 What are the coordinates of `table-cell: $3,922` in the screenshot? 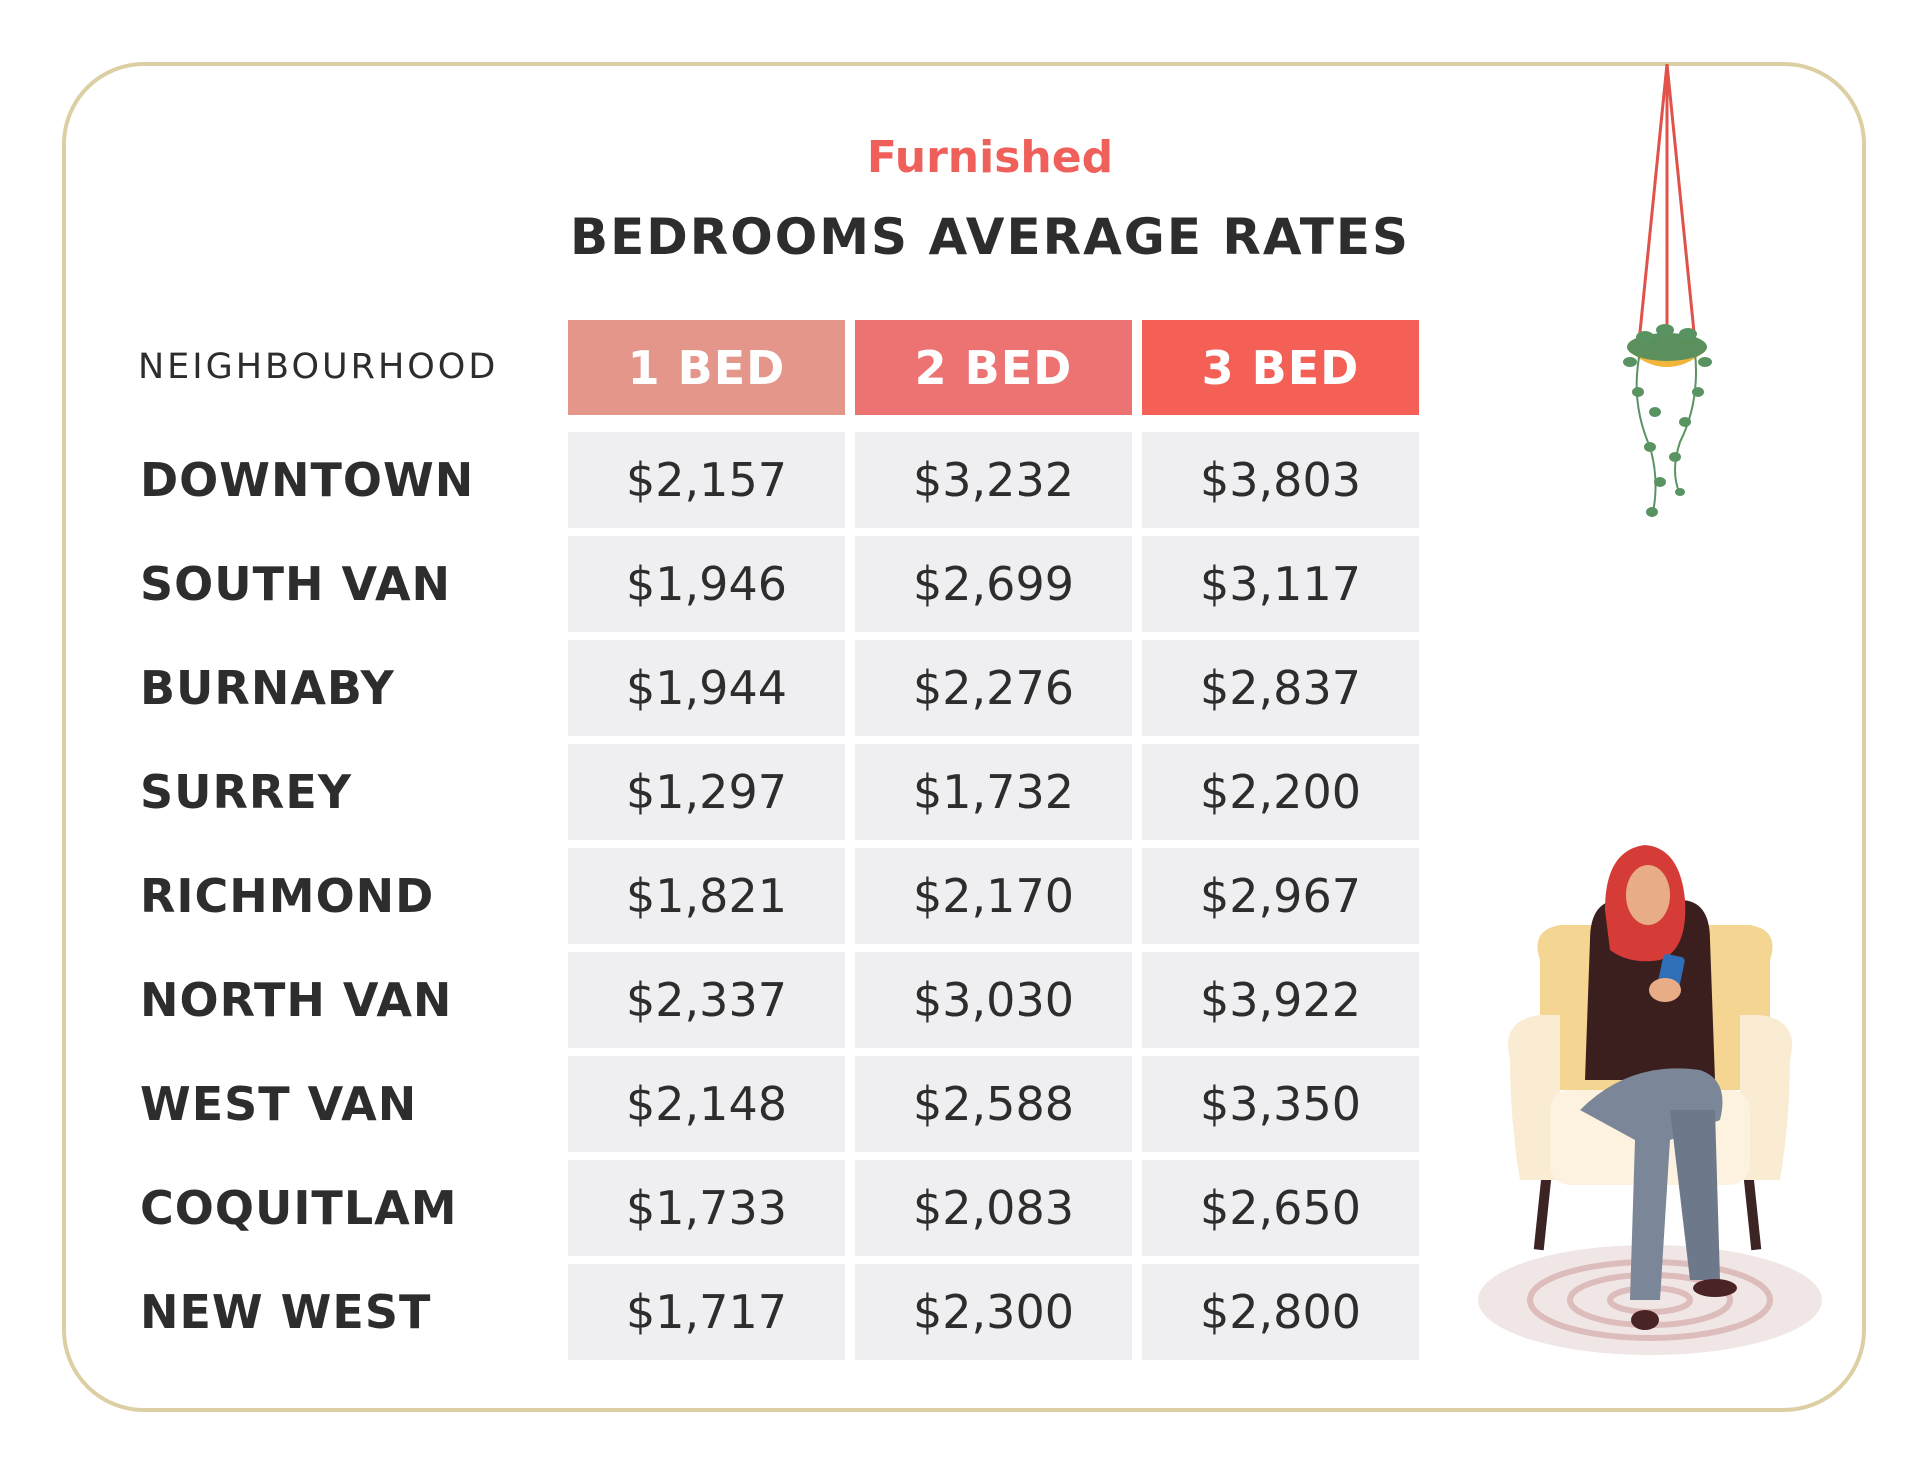 It's located at (1280, 1000).